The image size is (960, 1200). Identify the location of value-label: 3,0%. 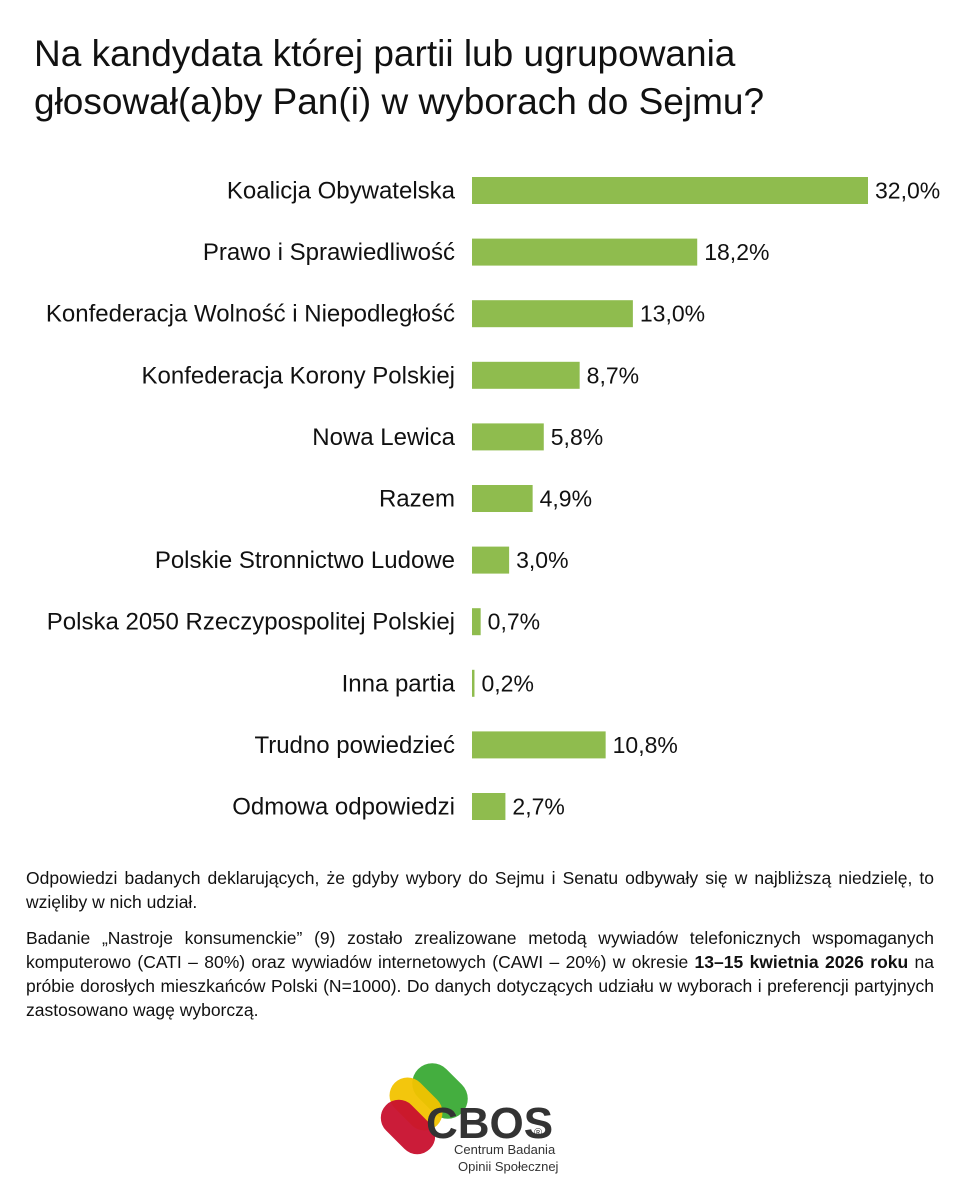
(542, 560).